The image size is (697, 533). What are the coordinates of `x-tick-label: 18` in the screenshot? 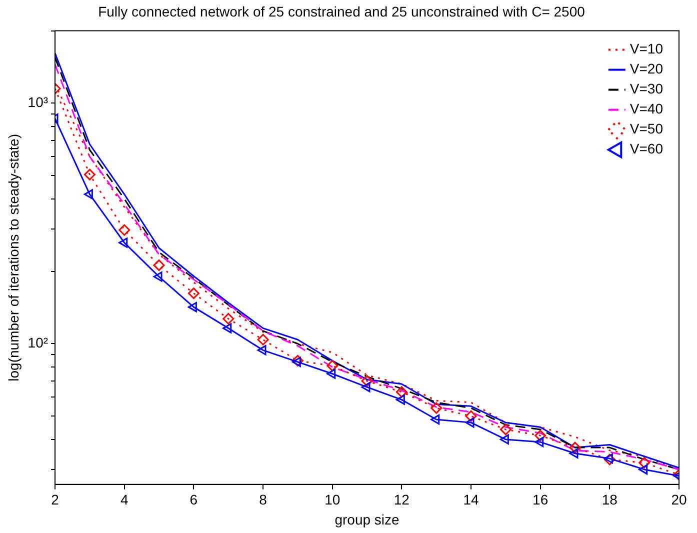 It's located at (610, 500).